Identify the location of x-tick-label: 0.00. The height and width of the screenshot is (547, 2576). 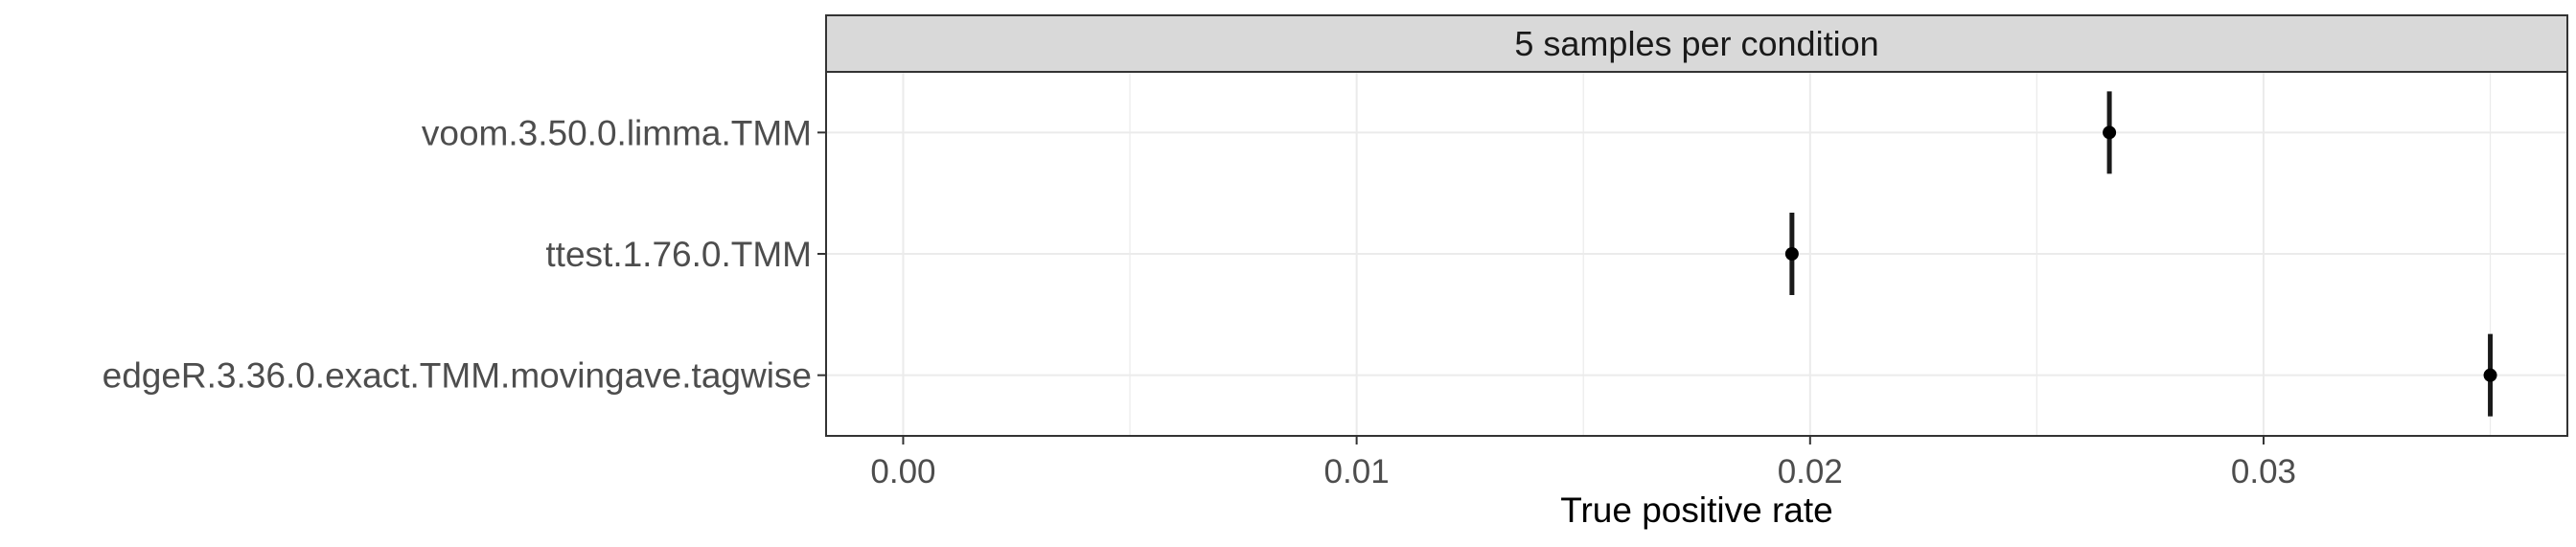
(902, 471).